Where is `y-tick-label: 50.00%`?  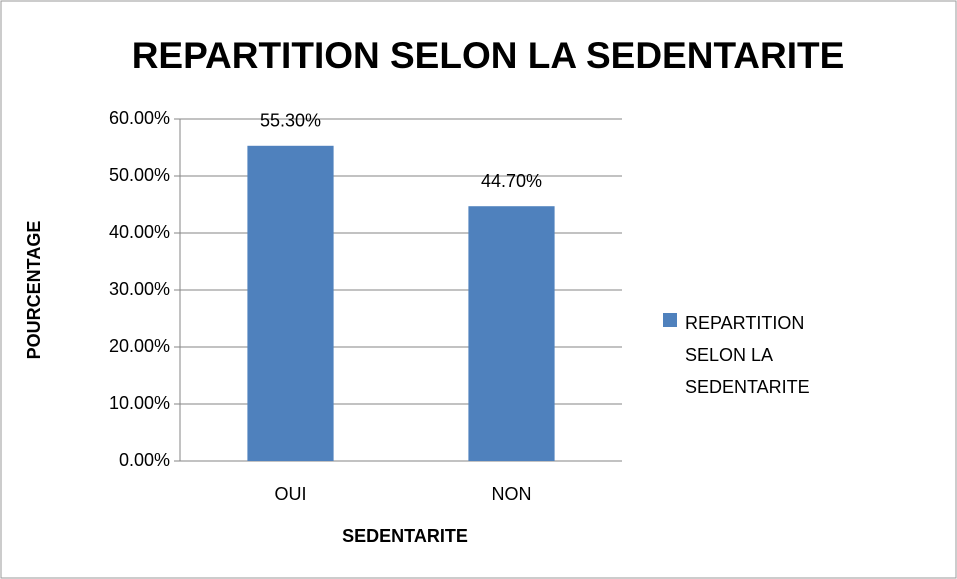 y-tick-label: 50.00% is located at coordinates (139, 175).